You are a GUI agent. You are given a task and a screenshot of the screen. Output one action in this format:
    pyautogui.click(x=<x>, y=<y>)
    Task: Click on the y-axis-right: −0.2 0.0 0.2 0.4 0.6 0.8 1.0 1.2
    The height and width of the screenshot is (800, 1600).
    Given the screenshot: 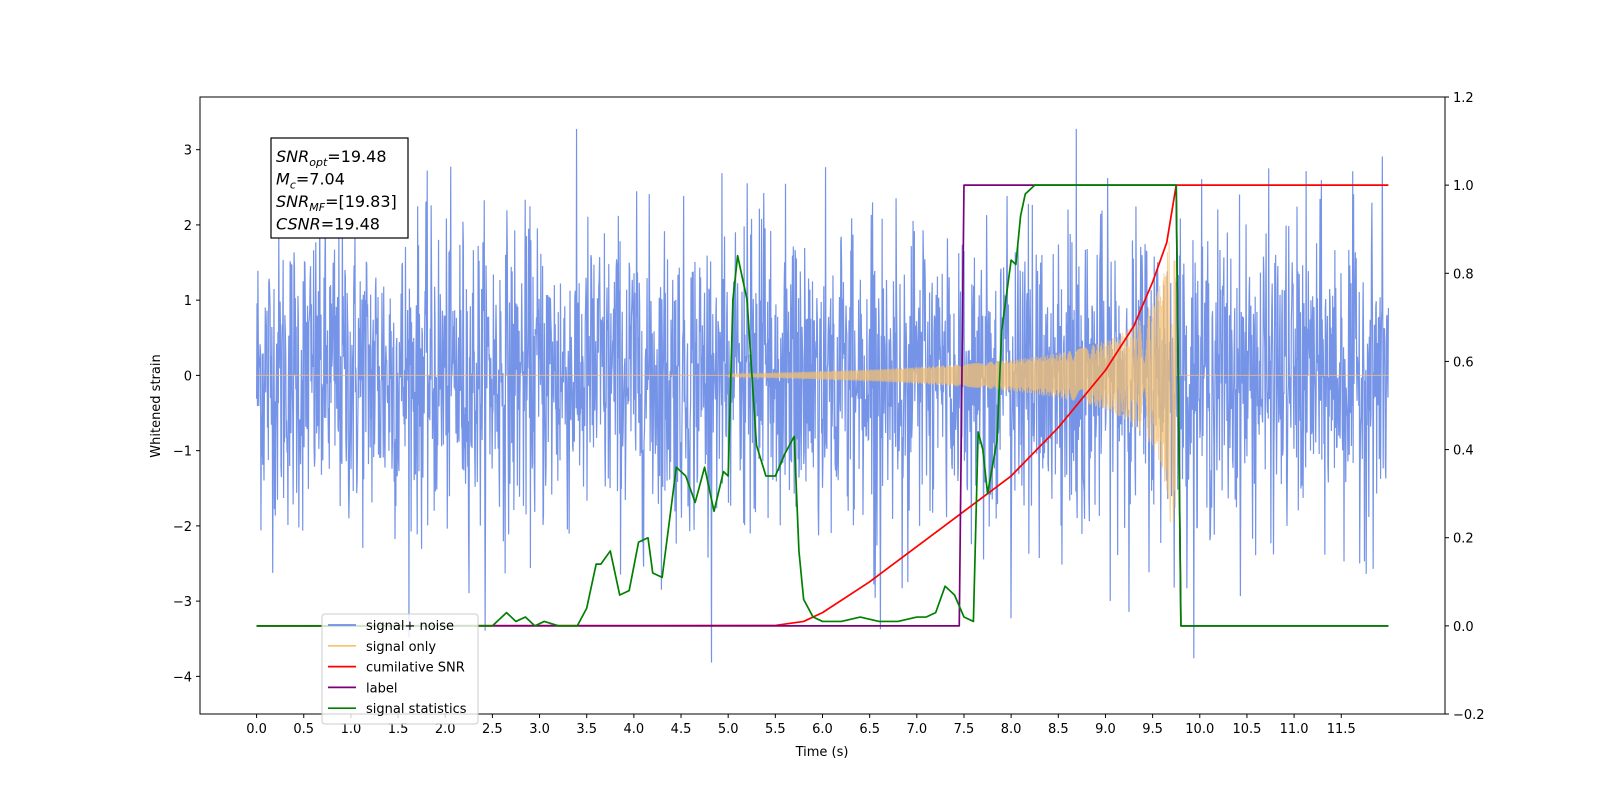 What is the action you would take?
    pyautogui.click(x=1465, y=407)
    